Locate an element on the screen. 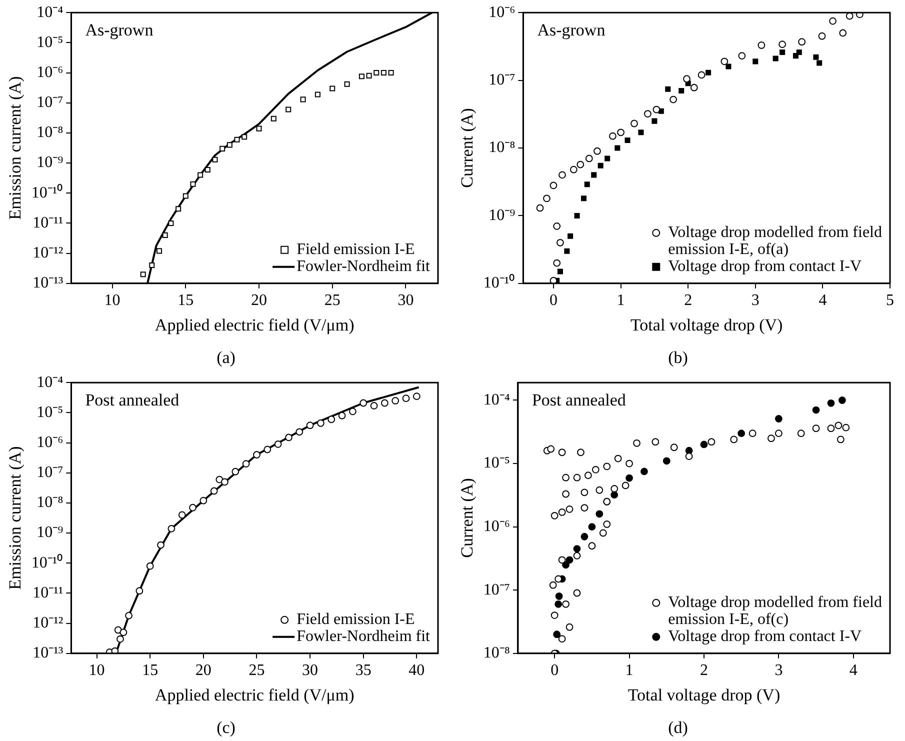 Image resolution: width=905 pixels, height=741 pixels. x-tick-label: 10 is located at coordinates (96, 671).